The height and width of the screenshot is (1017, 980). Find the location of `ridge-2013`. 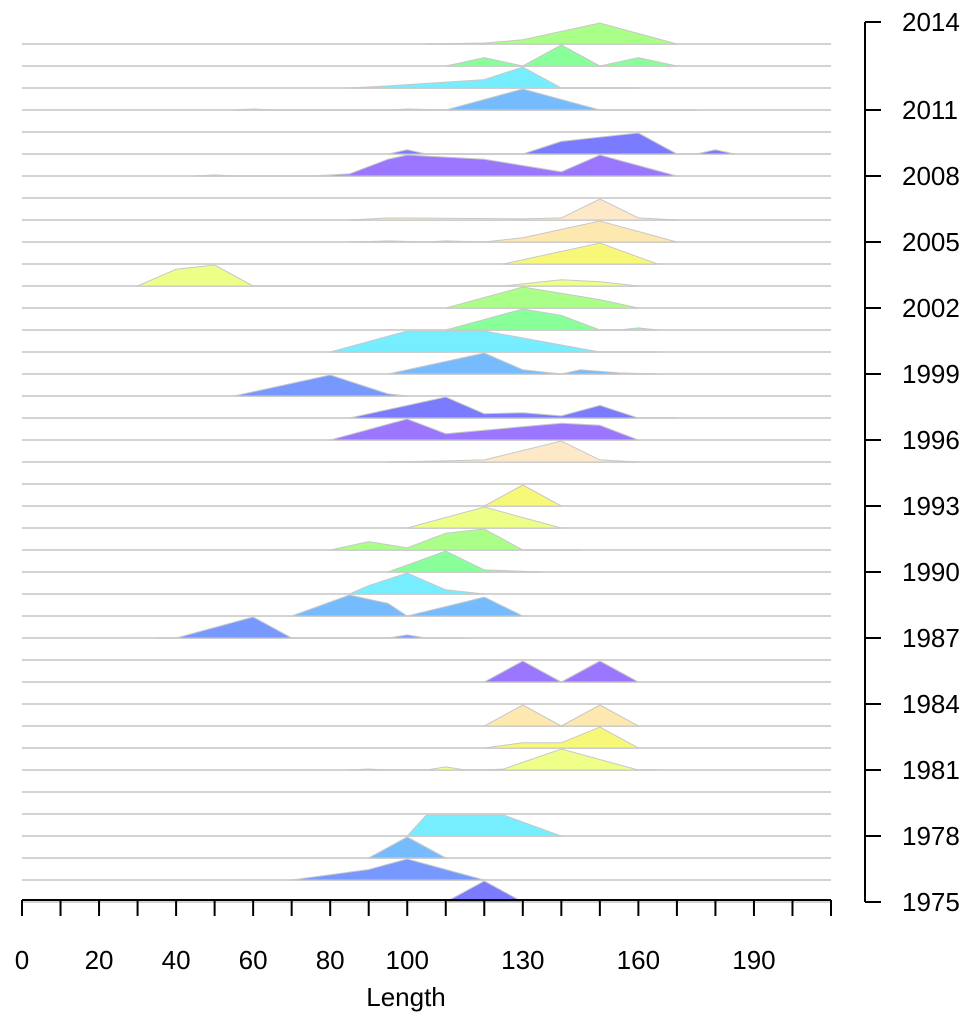

ridge-2013 is located at coordinates (561, 55).